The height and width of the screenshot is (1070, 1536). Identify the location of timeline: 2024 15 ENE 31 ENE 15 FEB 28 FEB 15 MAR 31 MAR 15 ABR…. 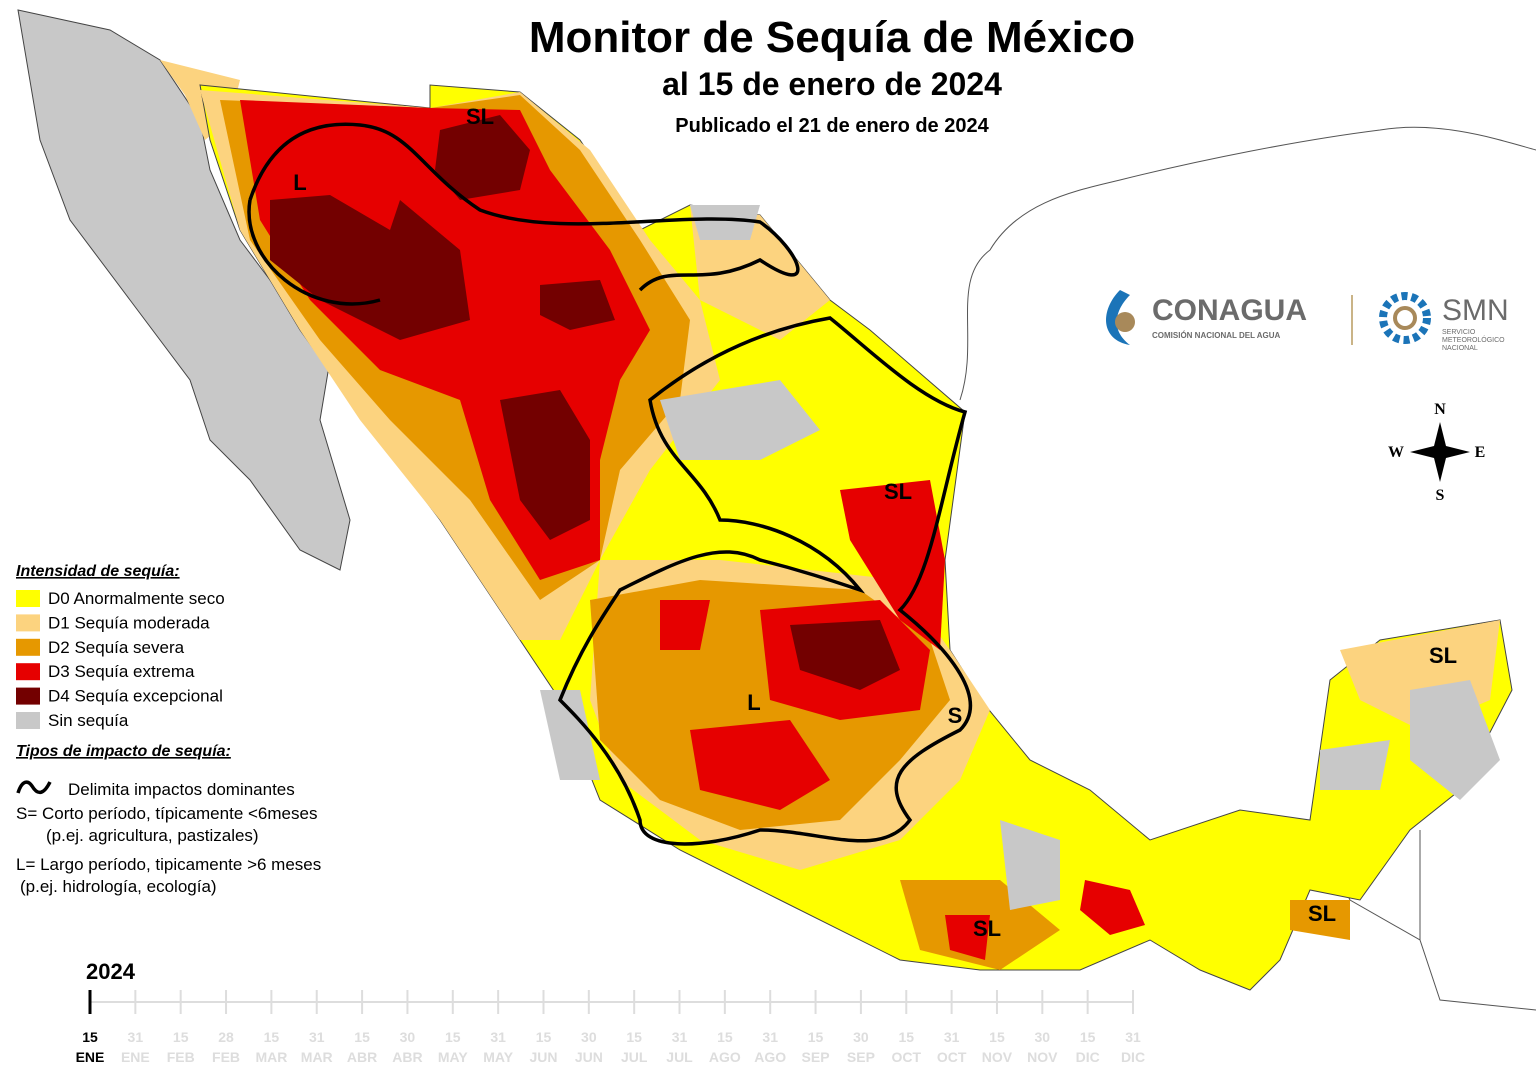
(610, 1012).